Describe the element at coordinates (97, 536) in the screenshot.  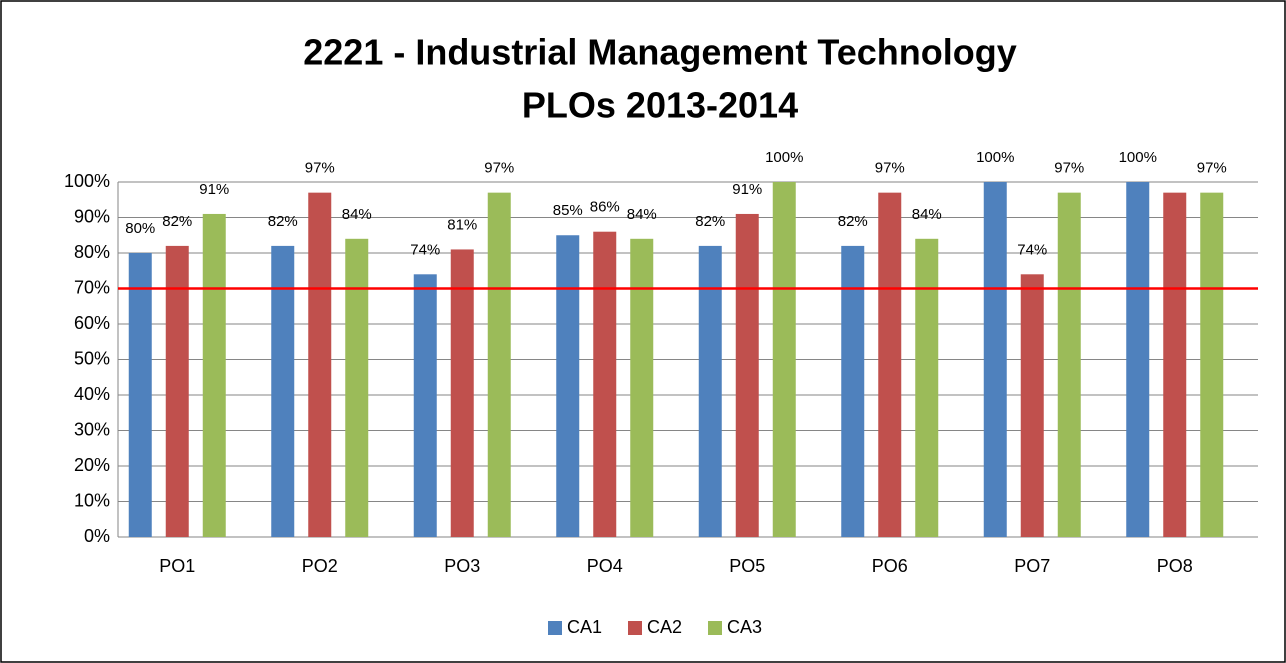
I see `y-tick-label: 0%` at that location.